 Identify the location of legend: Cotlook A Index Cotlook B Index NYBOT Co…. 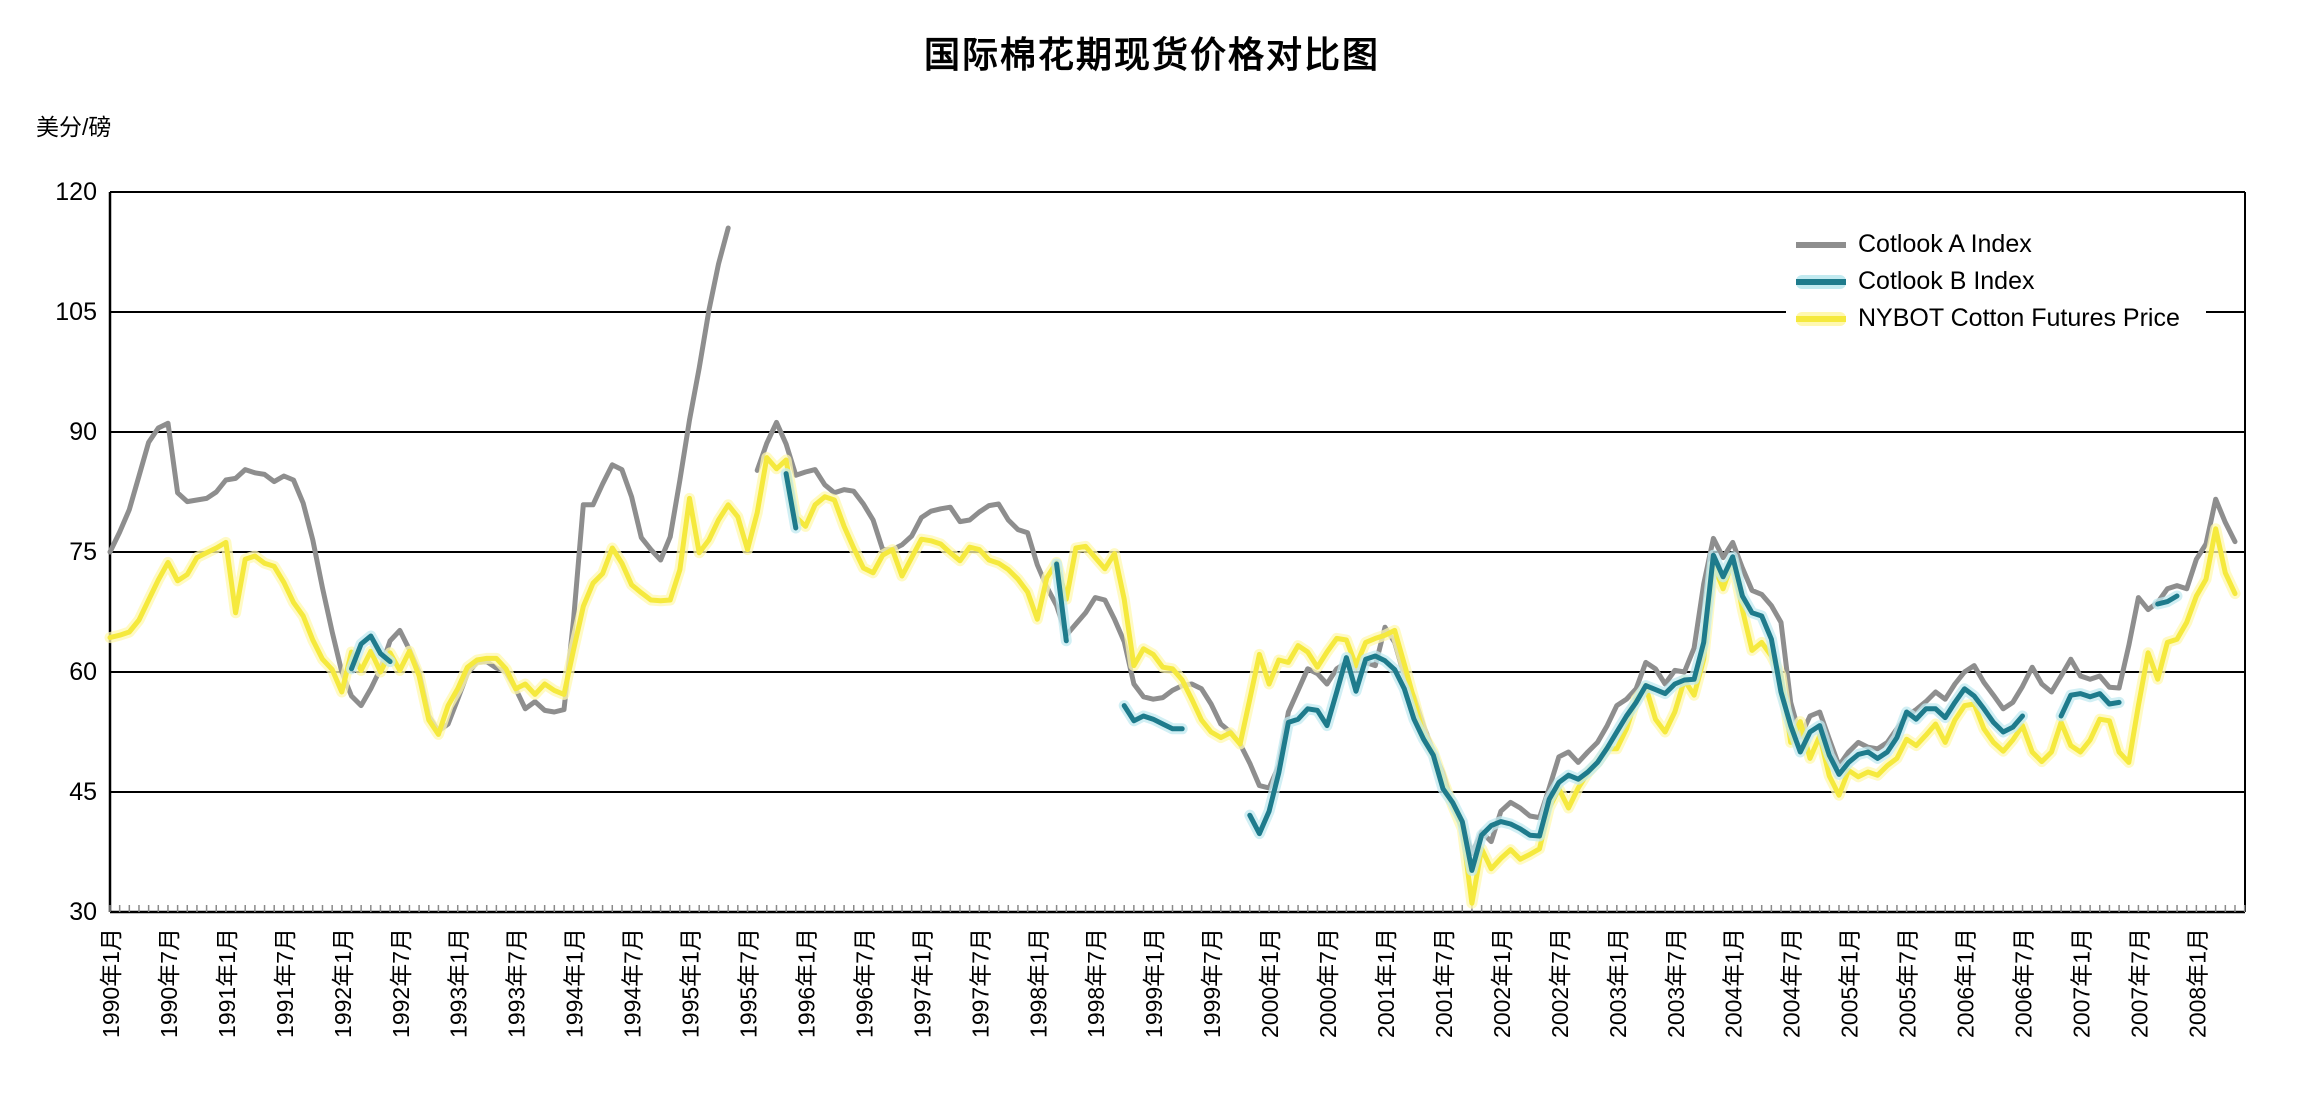
(1996, 281).